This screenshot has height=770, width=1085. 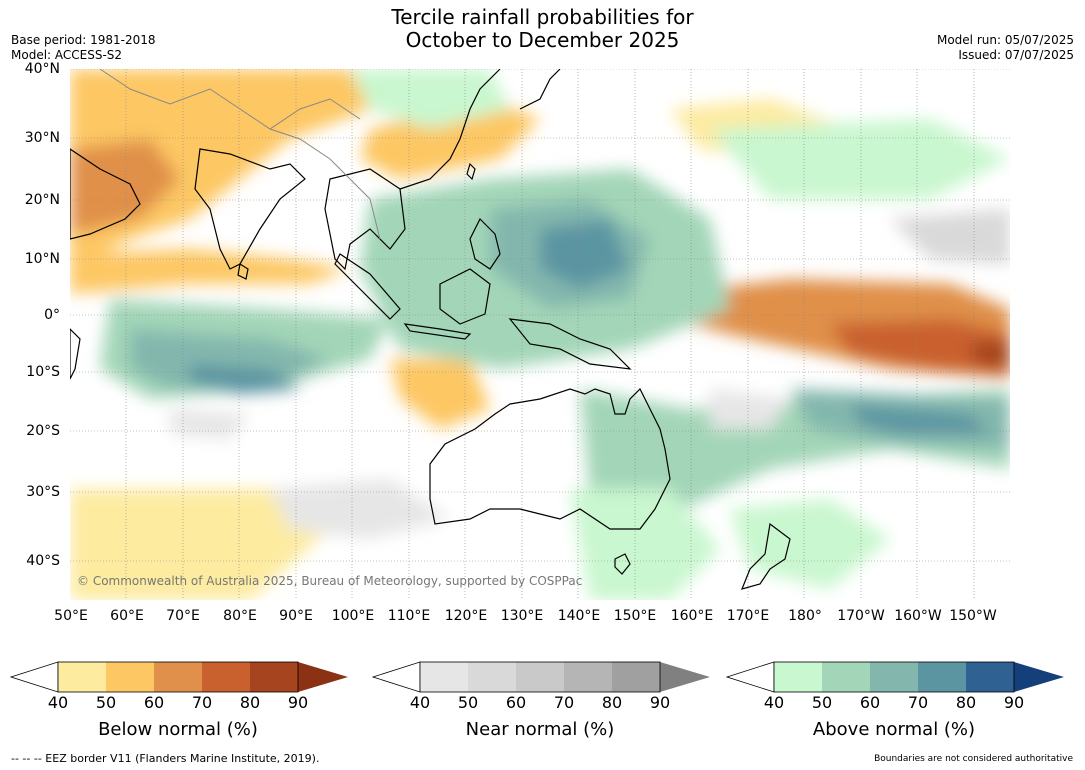 What do you see at coordinates (570, 344) in the screenshot?
I see `coastline-new-guinea` at bounding box center [570, 344].